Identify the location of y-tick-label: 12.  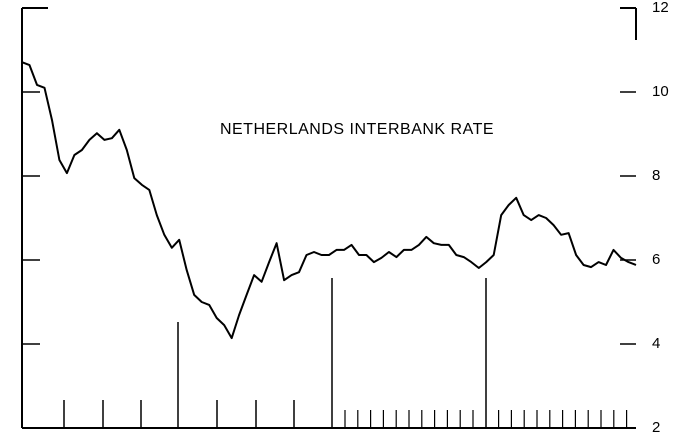
(660, 8).